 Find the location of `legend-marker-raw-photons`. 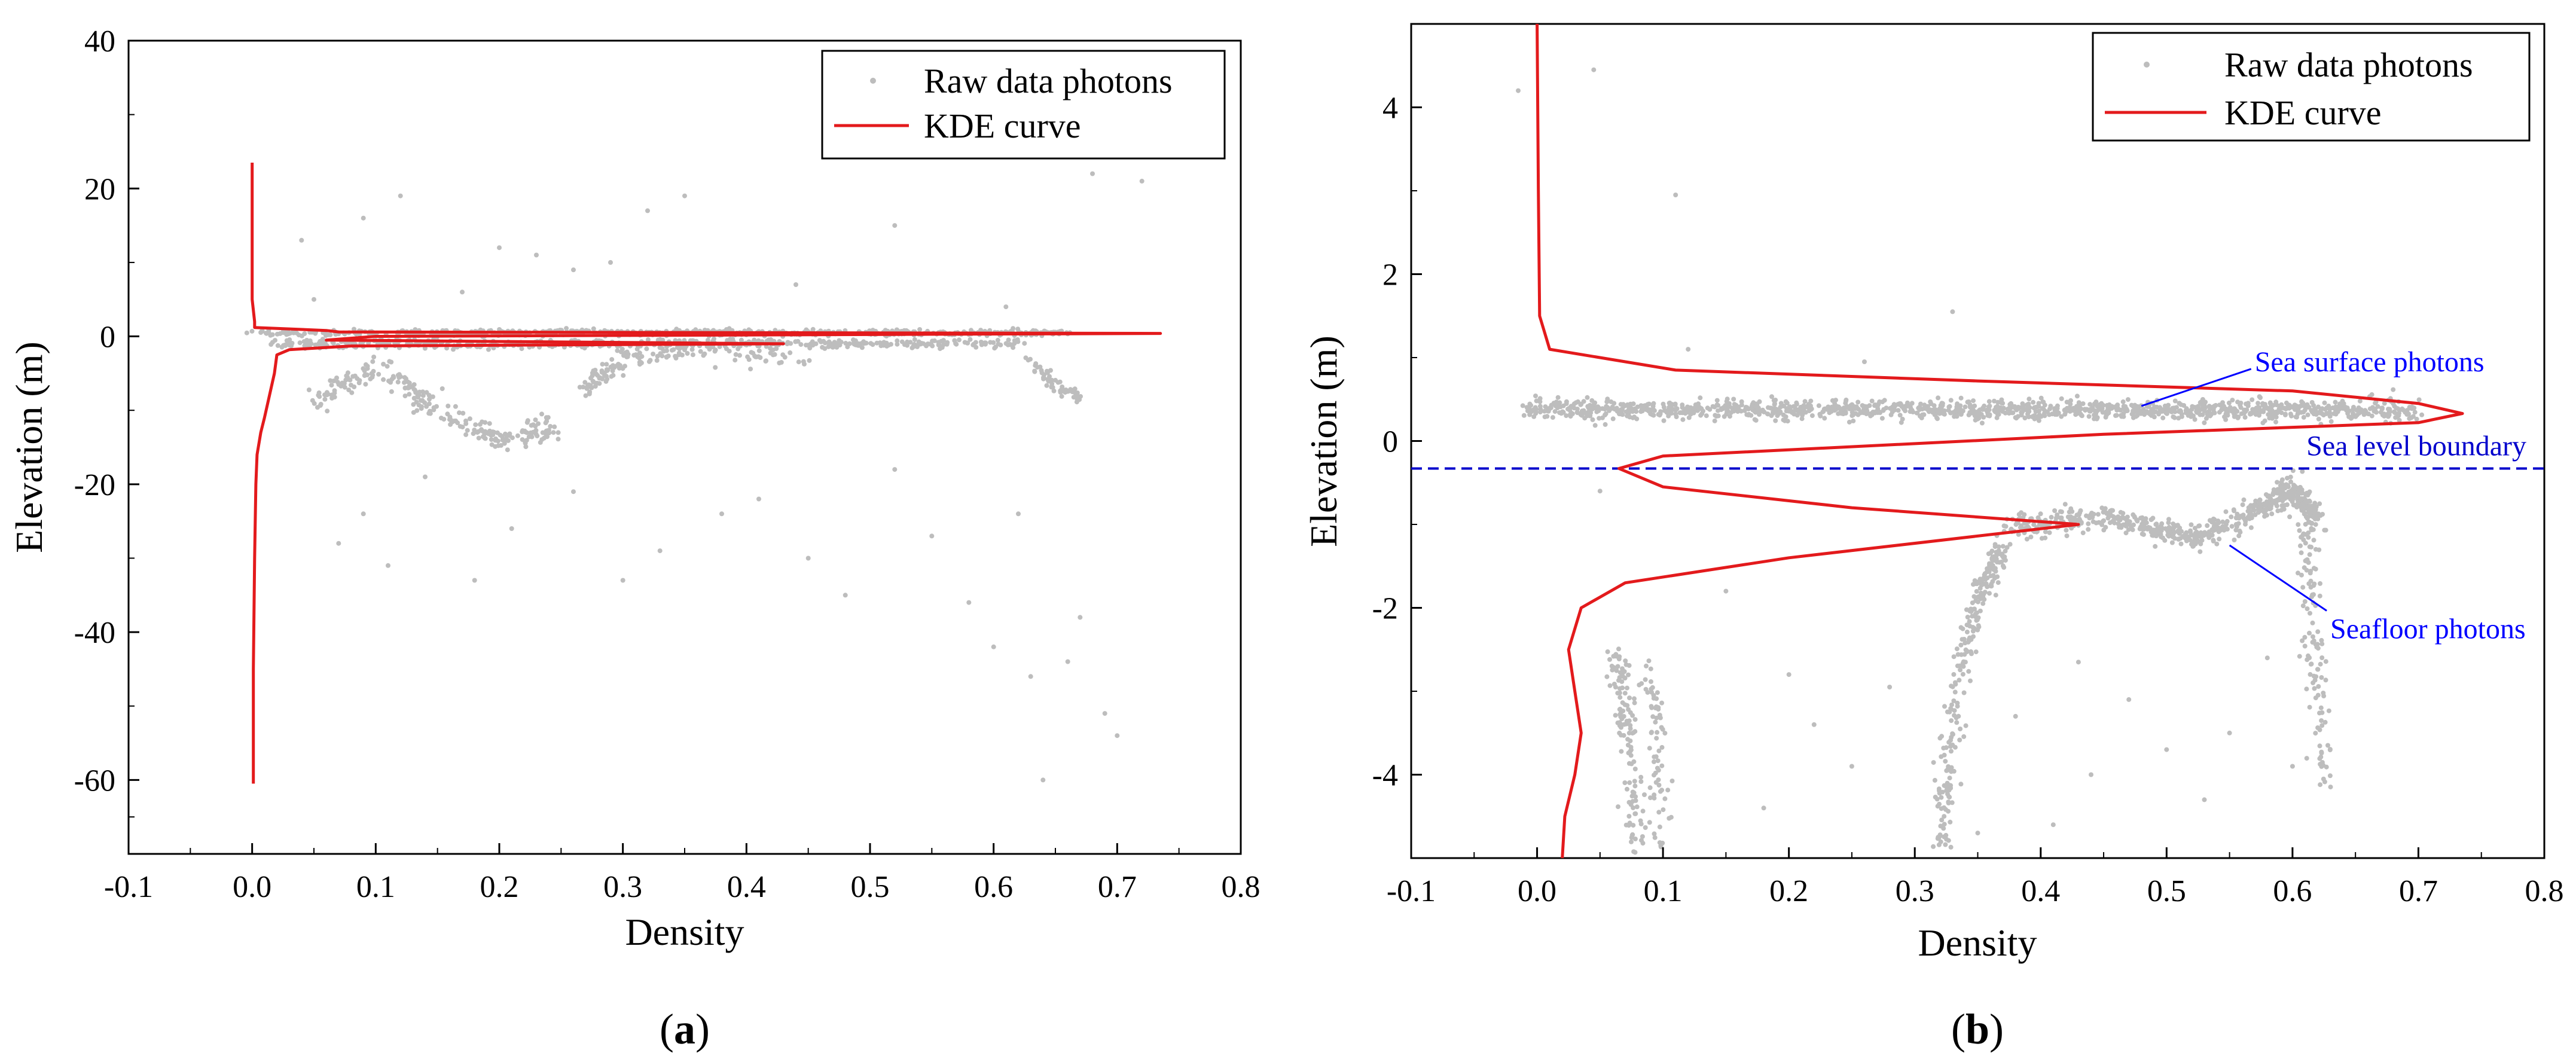

legend-marker-raw-photons is located at coordinates (2147, 65).